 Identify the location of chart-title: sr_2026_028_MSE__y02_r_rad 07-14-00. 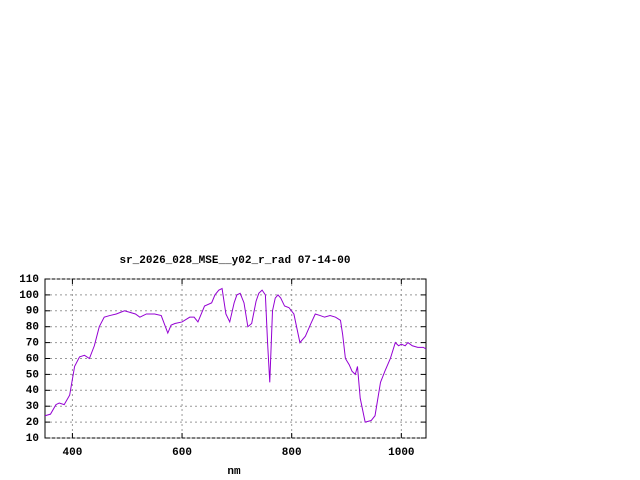
(234, 261).